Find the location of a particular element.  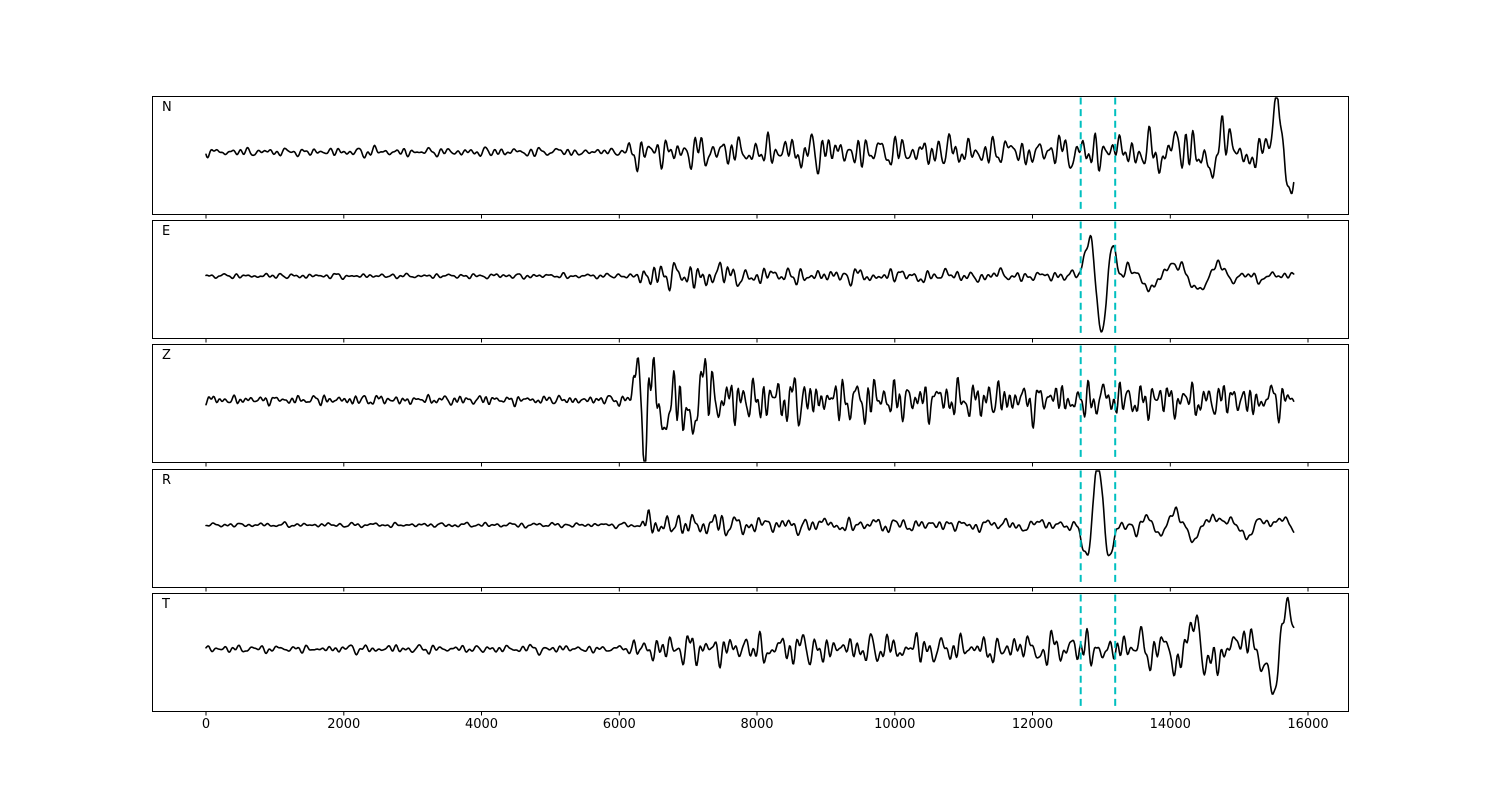

trace-canvas-e is located at coordinates (757, 282).